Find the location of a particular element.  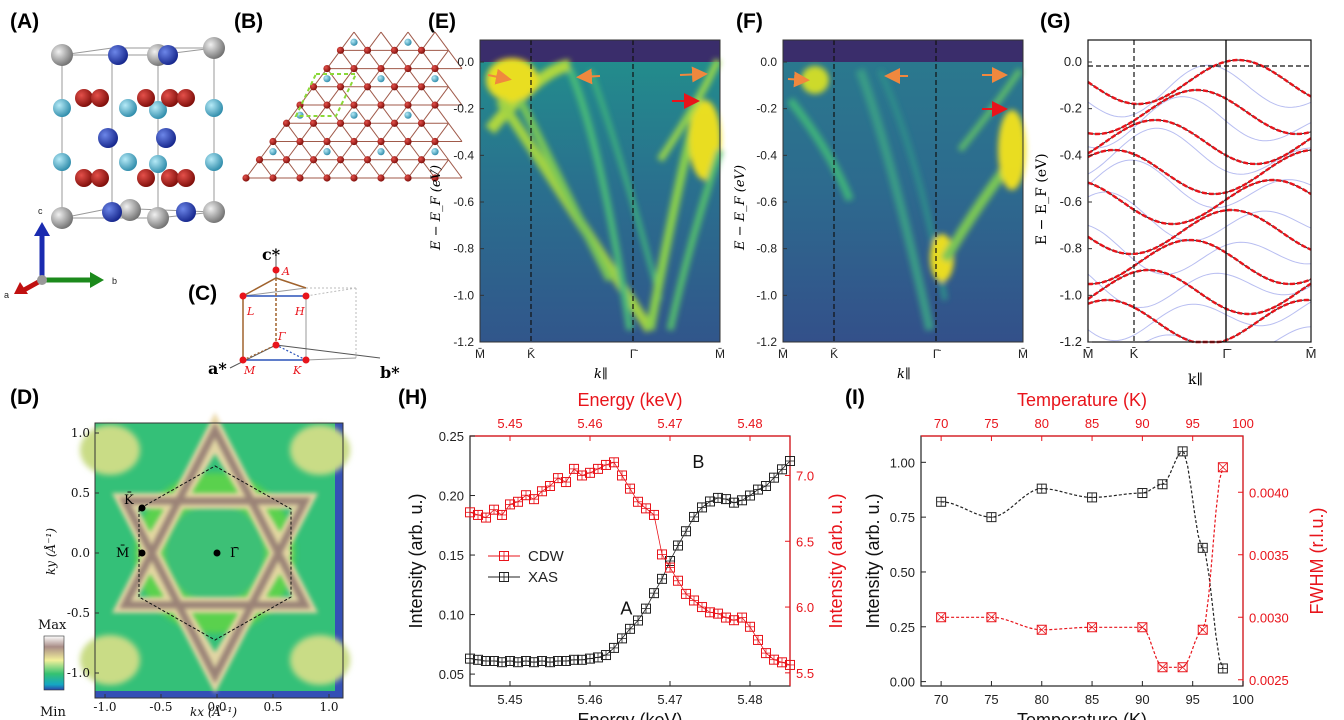

ytick-left-label: 0.20 is located at coordinates (451, 496).